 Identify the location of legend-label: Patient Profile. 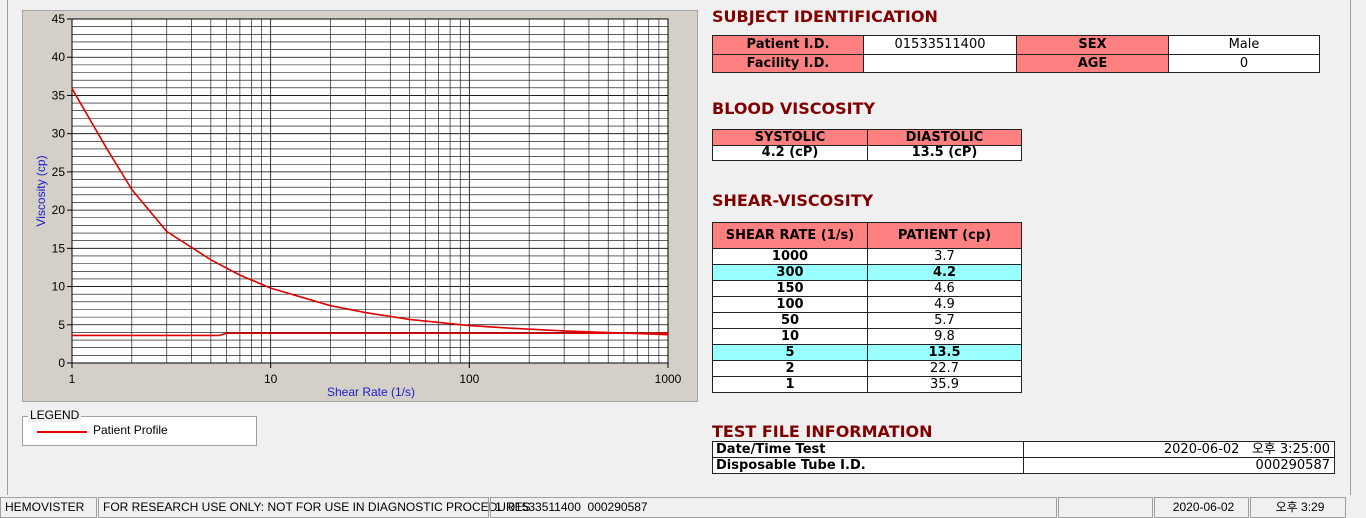
(130, 430).